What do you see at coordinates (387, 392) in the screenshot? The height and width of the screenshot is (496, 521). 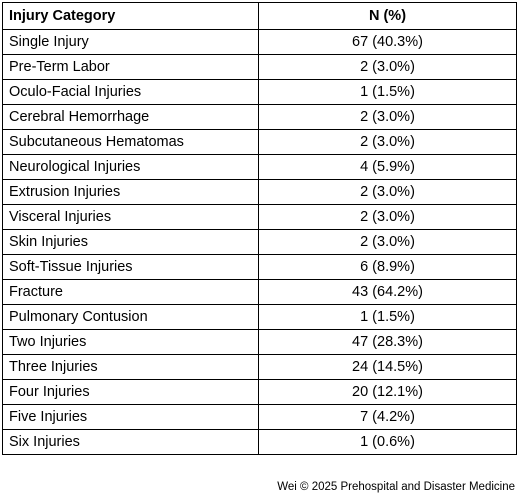 I see `row-count: 20 (12.1%)` at bounding box center [387, 392].